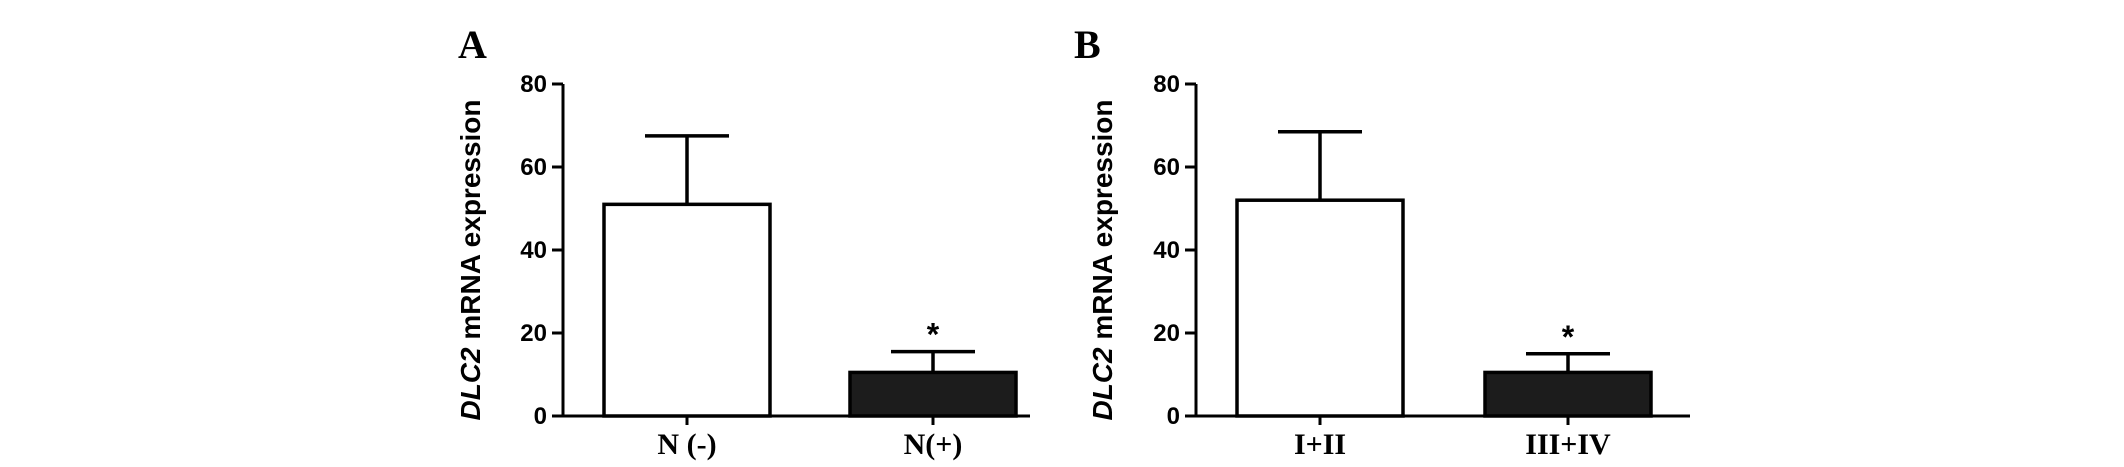 This screenshot has height=467, width=2124. What do you see at coordinates (686, 444) in the screenshot?
I see `category-label: N (-)` at bounding box center [686, 444].